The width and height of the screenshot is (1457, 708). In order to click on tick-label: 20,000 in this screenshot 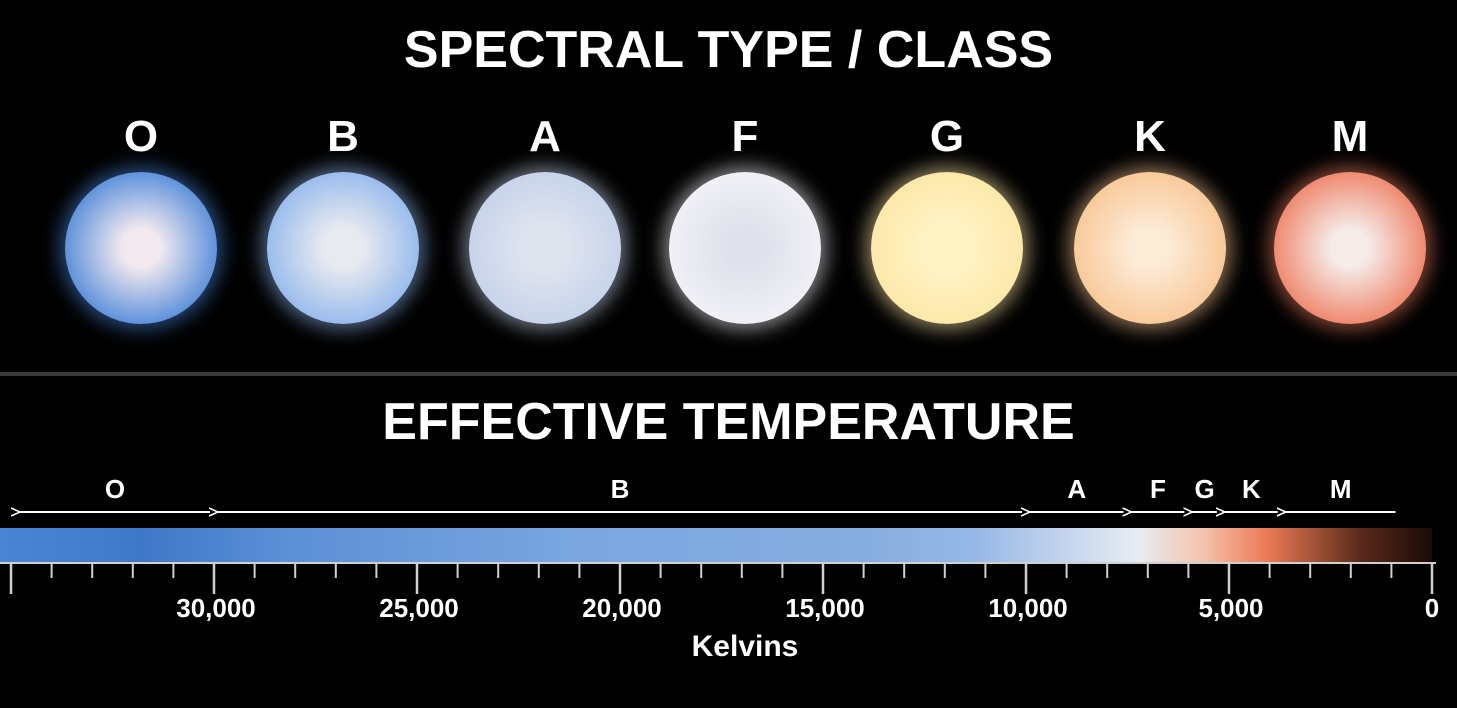, I will do `click(622, 608)`.